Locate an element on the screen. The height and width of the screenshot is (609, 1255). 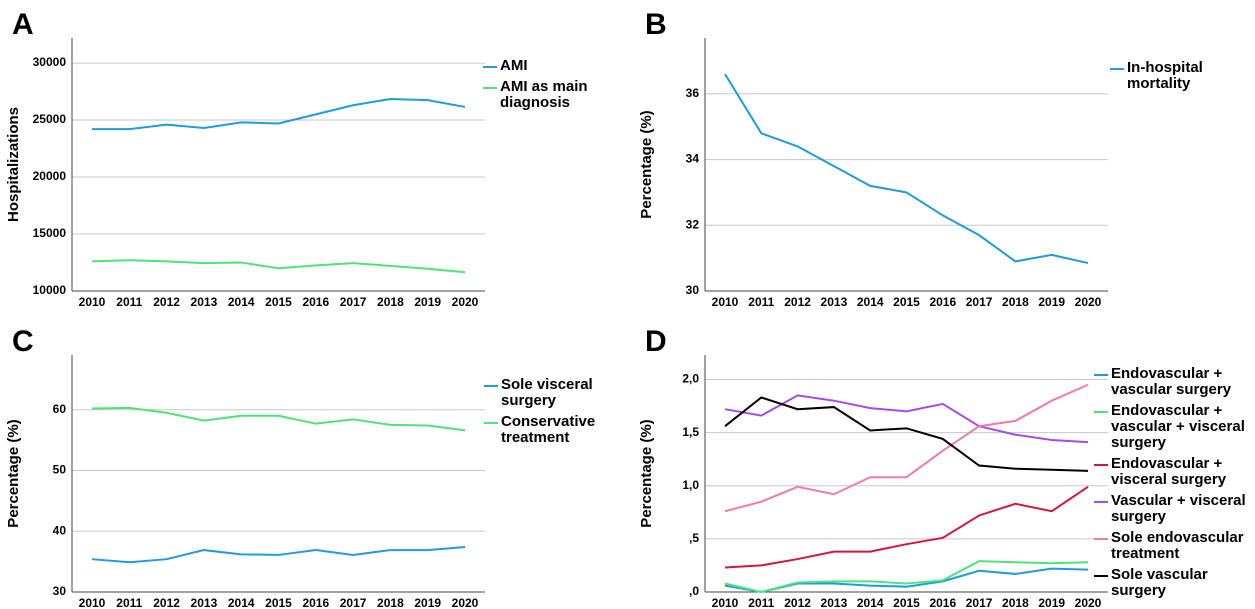
legend-label: Sole visceral surgery is located at coordinates (547, 392).